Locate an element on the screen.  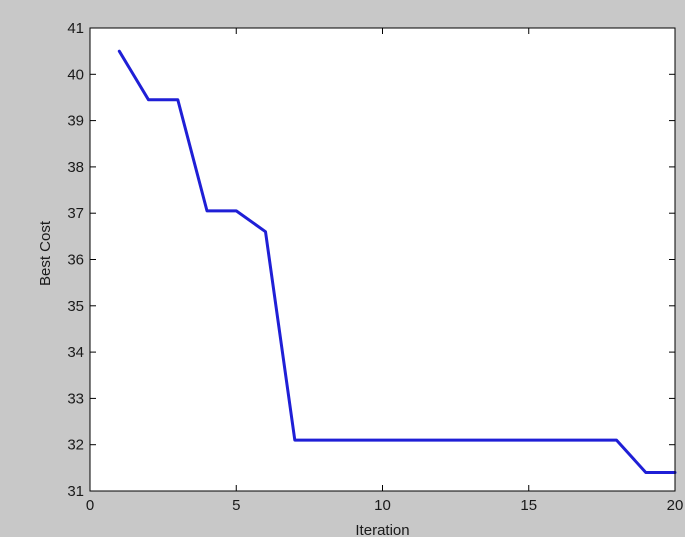
y-tick-label: 34 is located at coordinates (75, 352).